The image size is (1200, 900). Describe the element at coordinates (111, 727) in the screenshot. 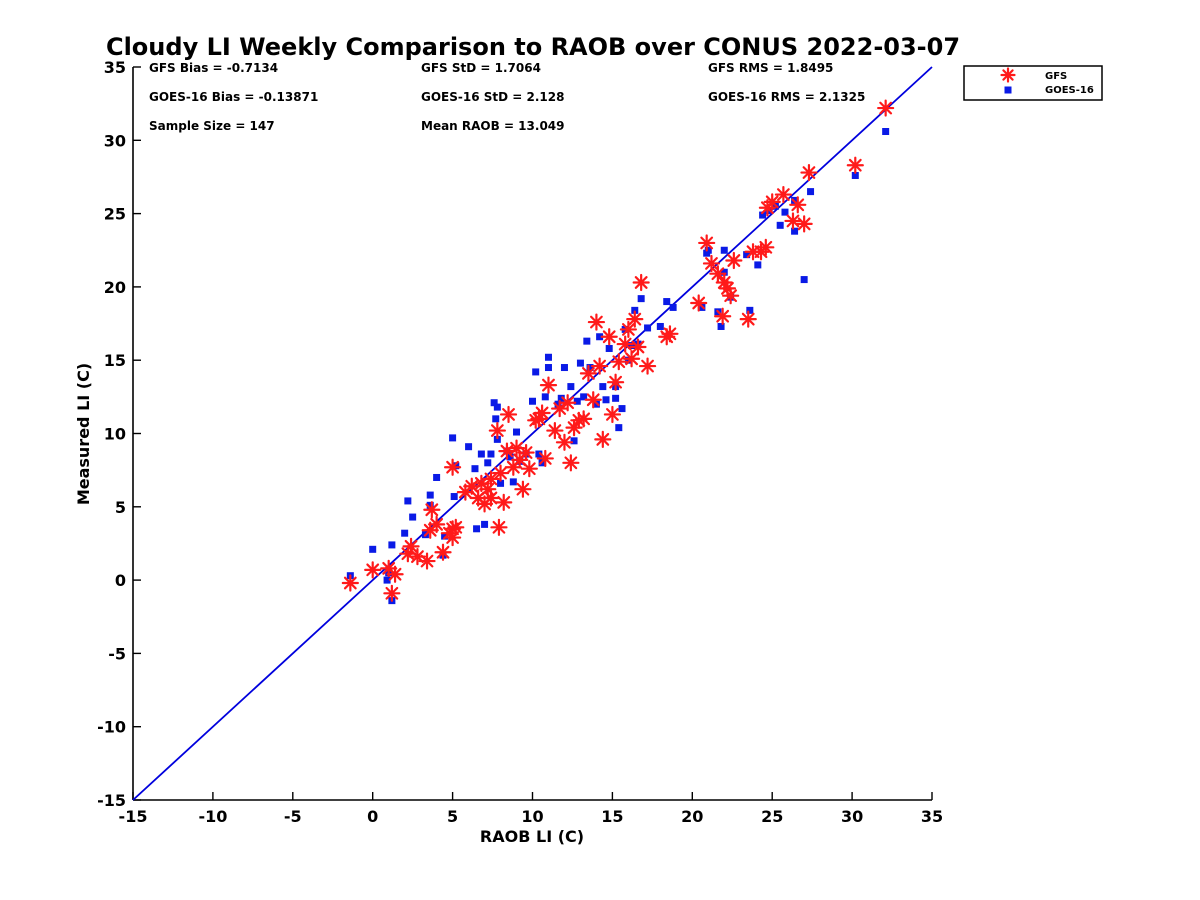

I see `y-tick-label: -10` at that location.